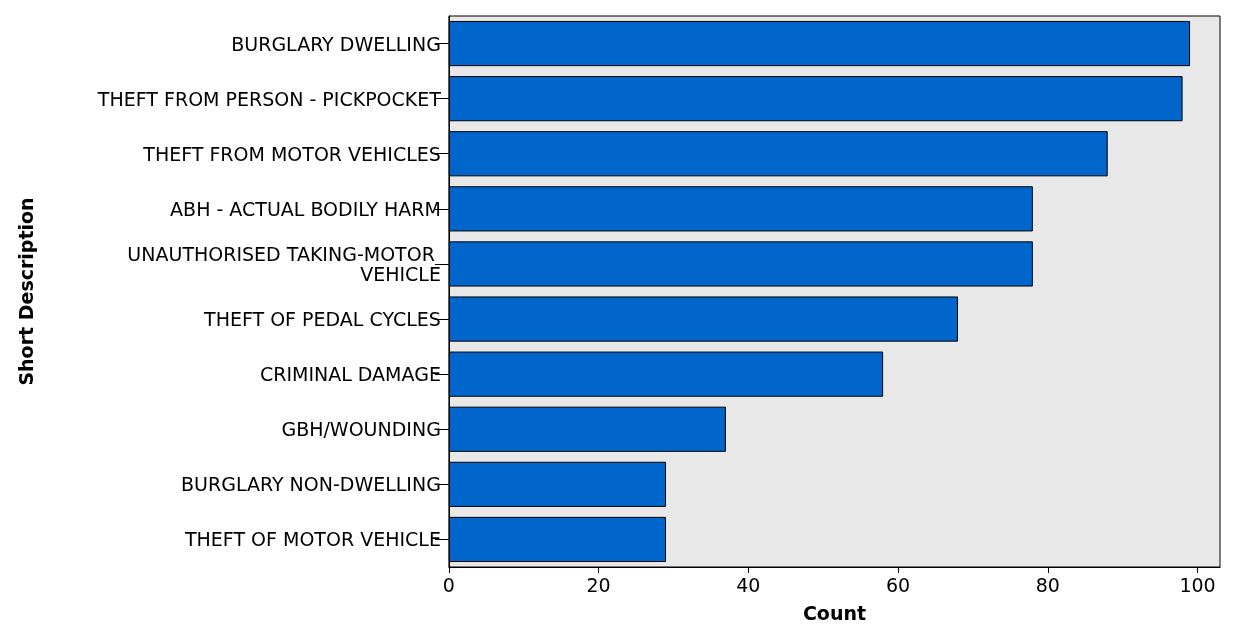 The image size is (1234, 637). Describe the element at coordinates (291, 153) in the screenshot. I see `y-tick-label: THEFT FROM MOTOR VEHICLES` at that location.